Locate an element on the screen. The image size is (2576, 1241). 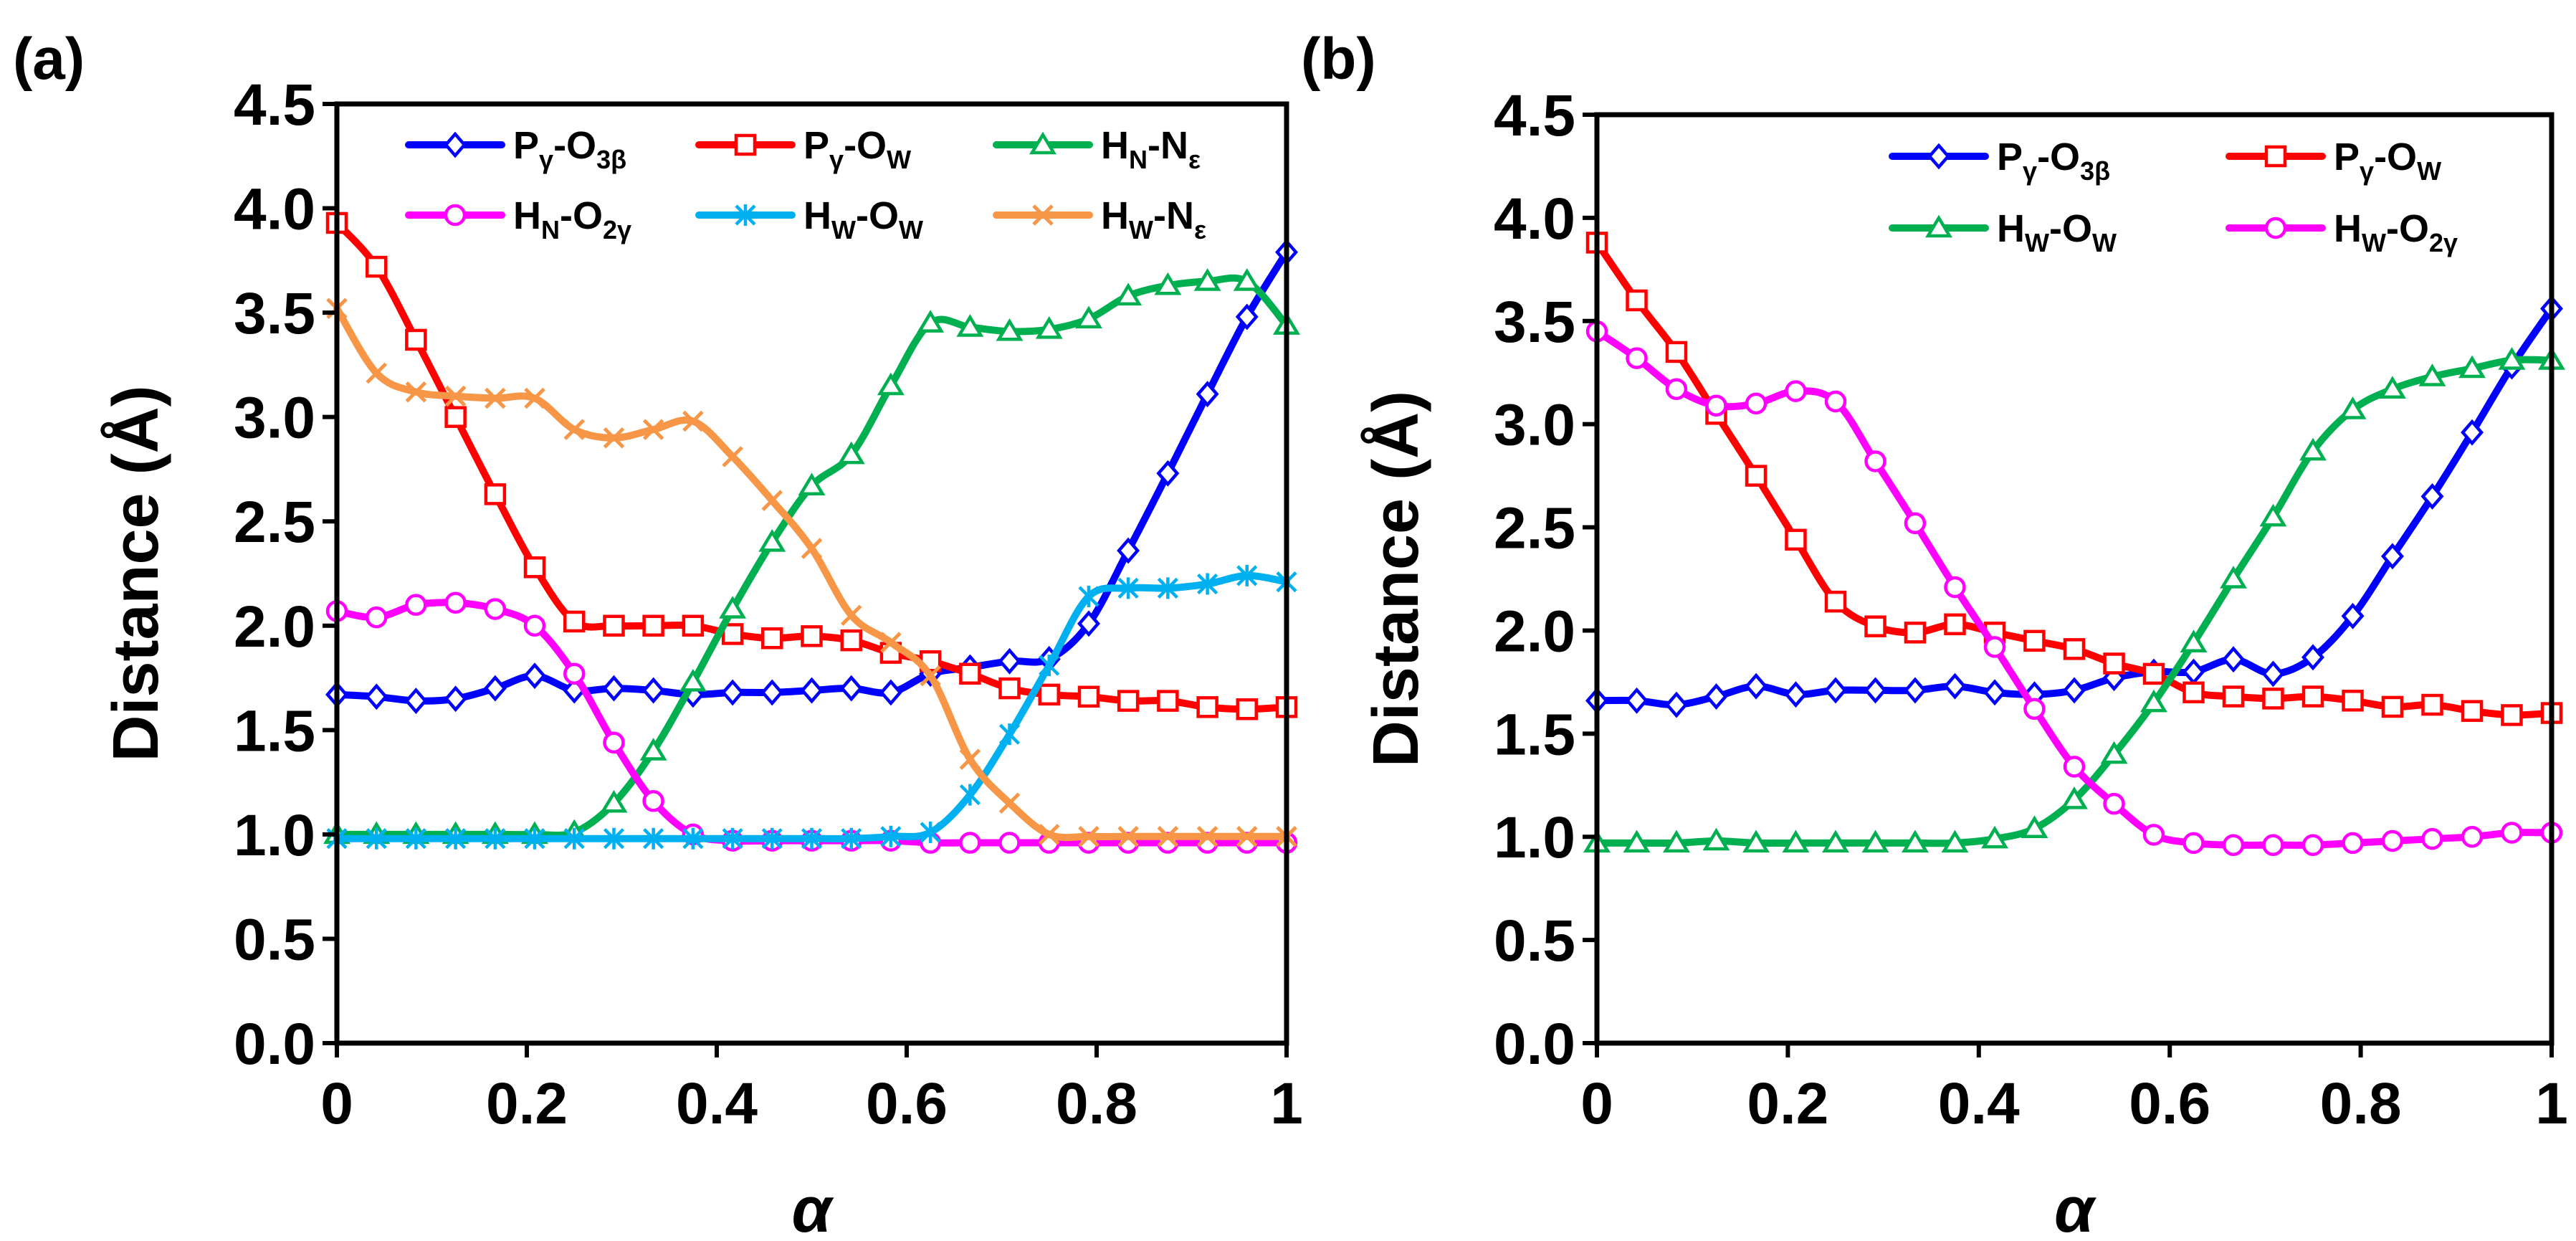
legend-entry: HW-Nε is located at coordinates (1099, 219).